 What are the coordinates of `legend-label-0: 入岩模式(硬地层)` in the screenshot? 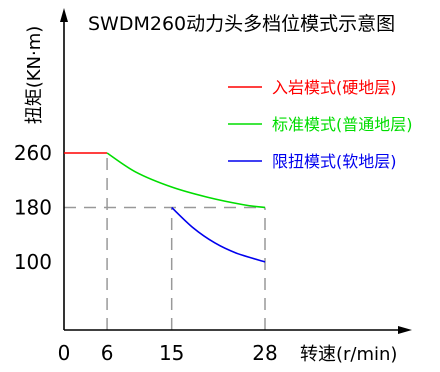 It's located at (334, 87).